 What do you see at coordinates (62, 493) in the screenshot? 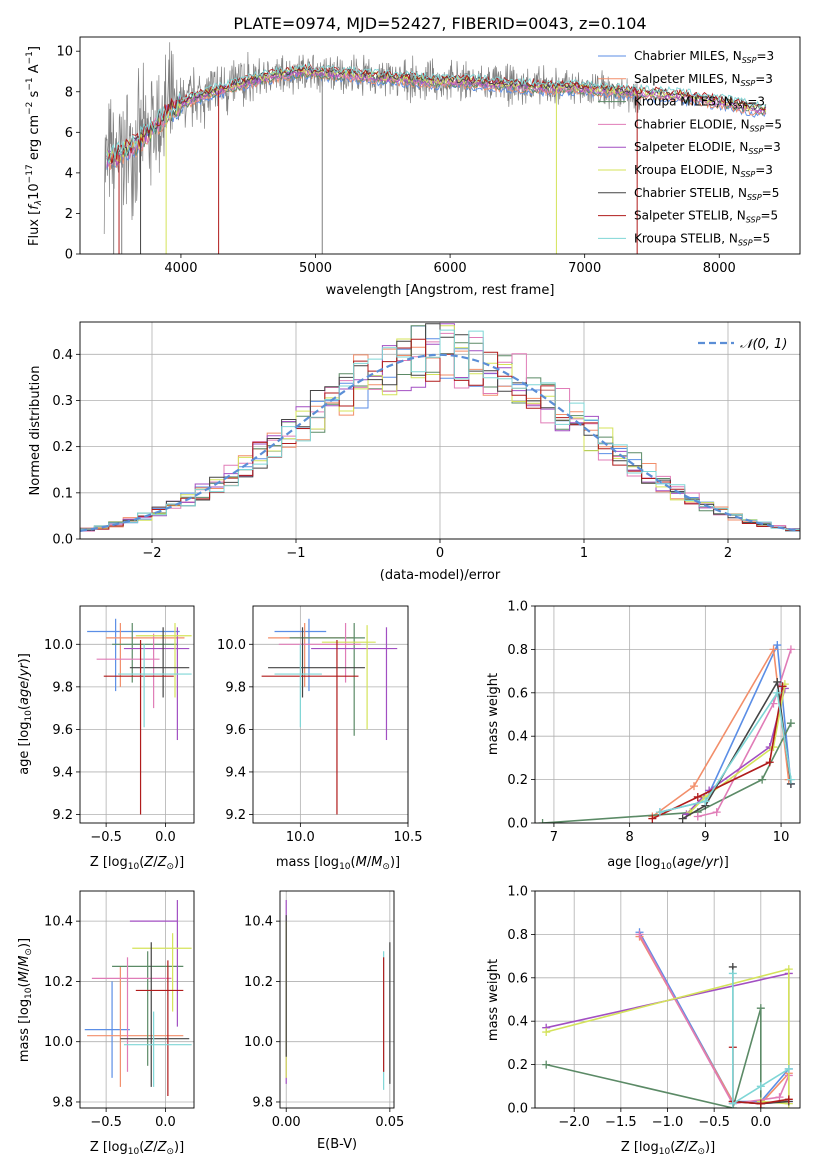
I see `y-tick-label: 0.1` at bounding box center [62, 493].